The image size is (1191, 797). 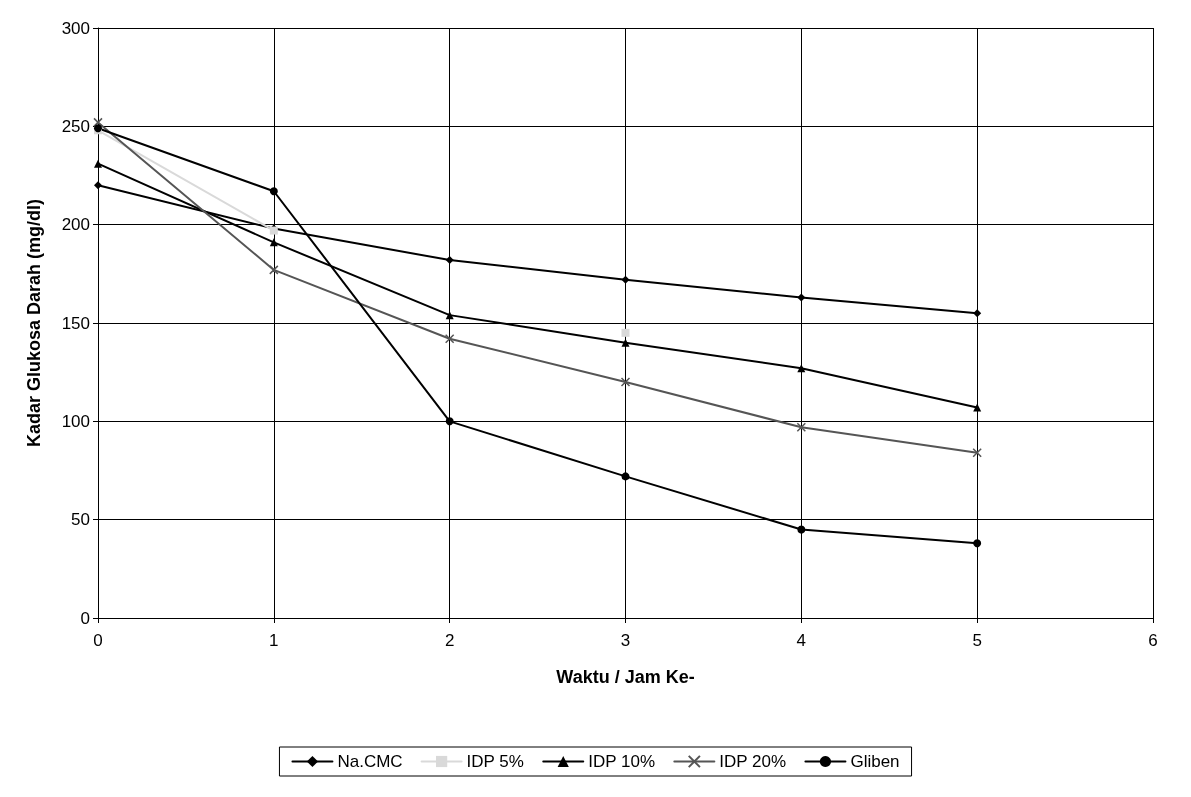 What do you see at coordinates (625, 677) in the screenshot?
I see `x-axis-title: Waktu / Jam Ke-` at bounding box center [625, 677].